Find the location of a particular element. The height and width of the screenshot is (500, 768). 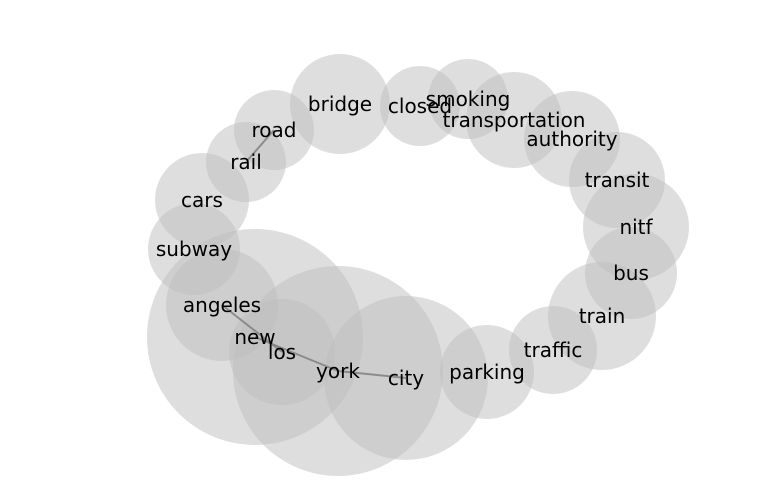

bubble-bus is located at coordinates (631, 273).